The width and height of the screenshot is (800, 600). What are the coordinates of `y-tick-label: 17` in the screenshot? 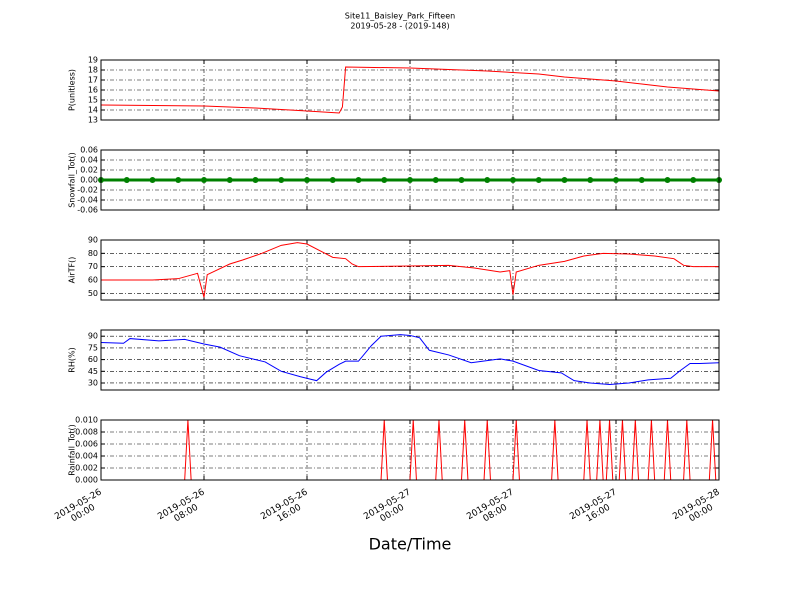 It's located at (93, 80).